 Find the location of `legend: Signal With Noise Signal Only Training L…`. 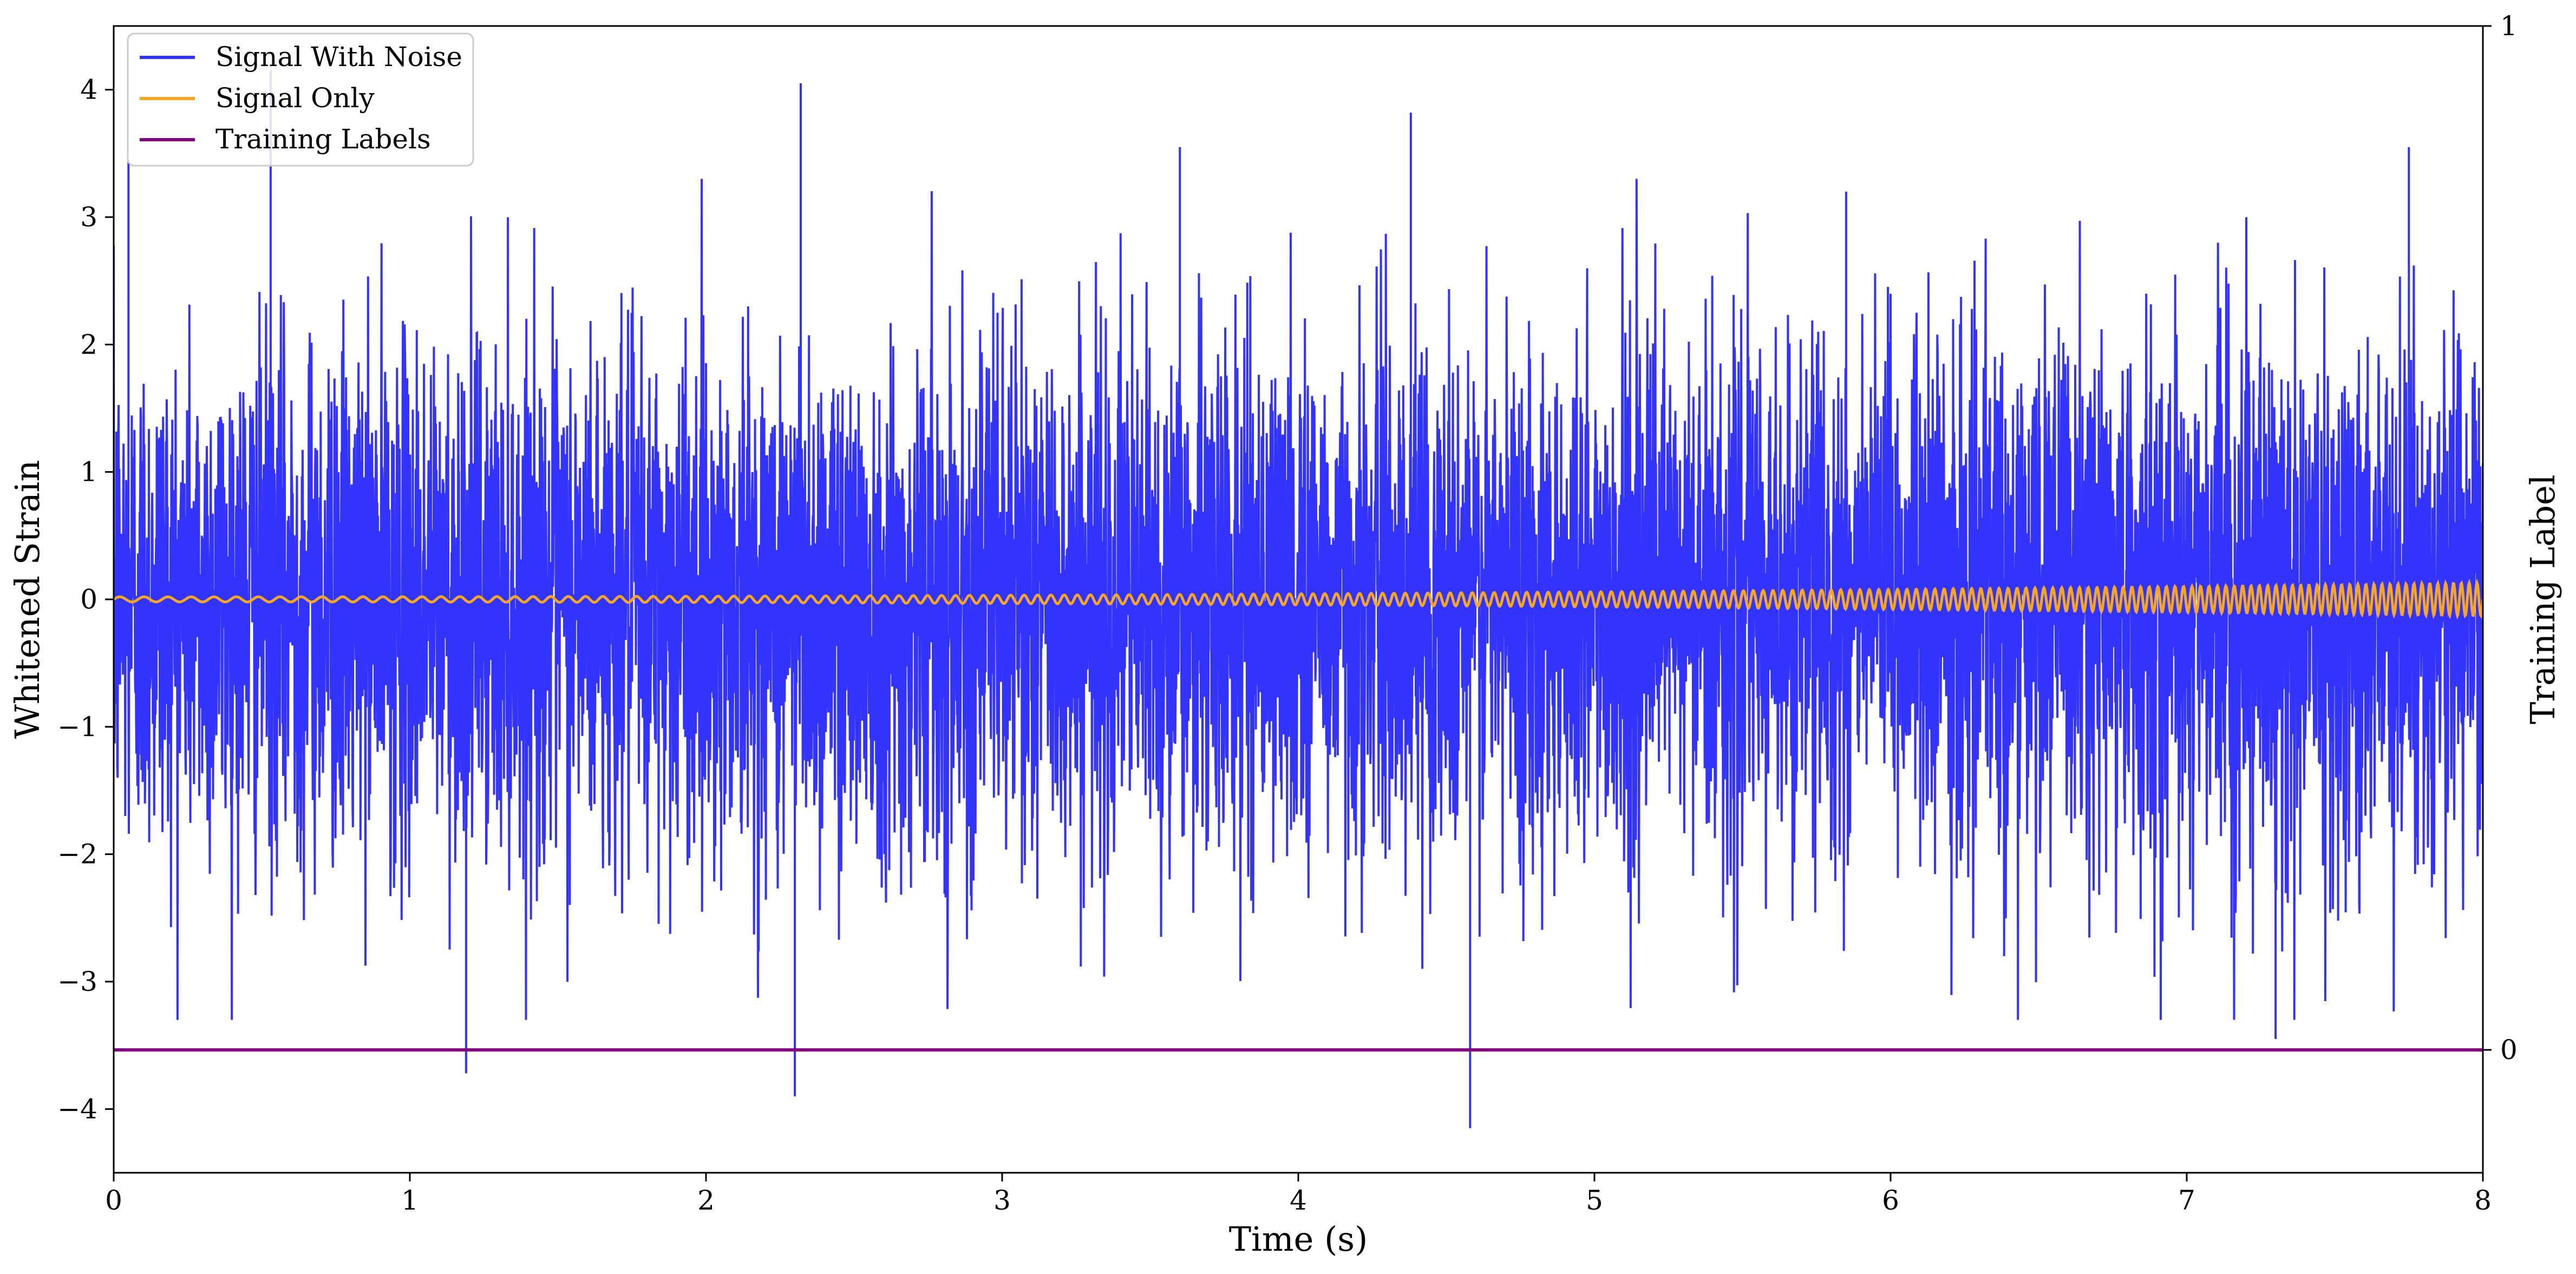

legend: Signal With Noise Signal Only Training L… is located at coordinates (300, 99).